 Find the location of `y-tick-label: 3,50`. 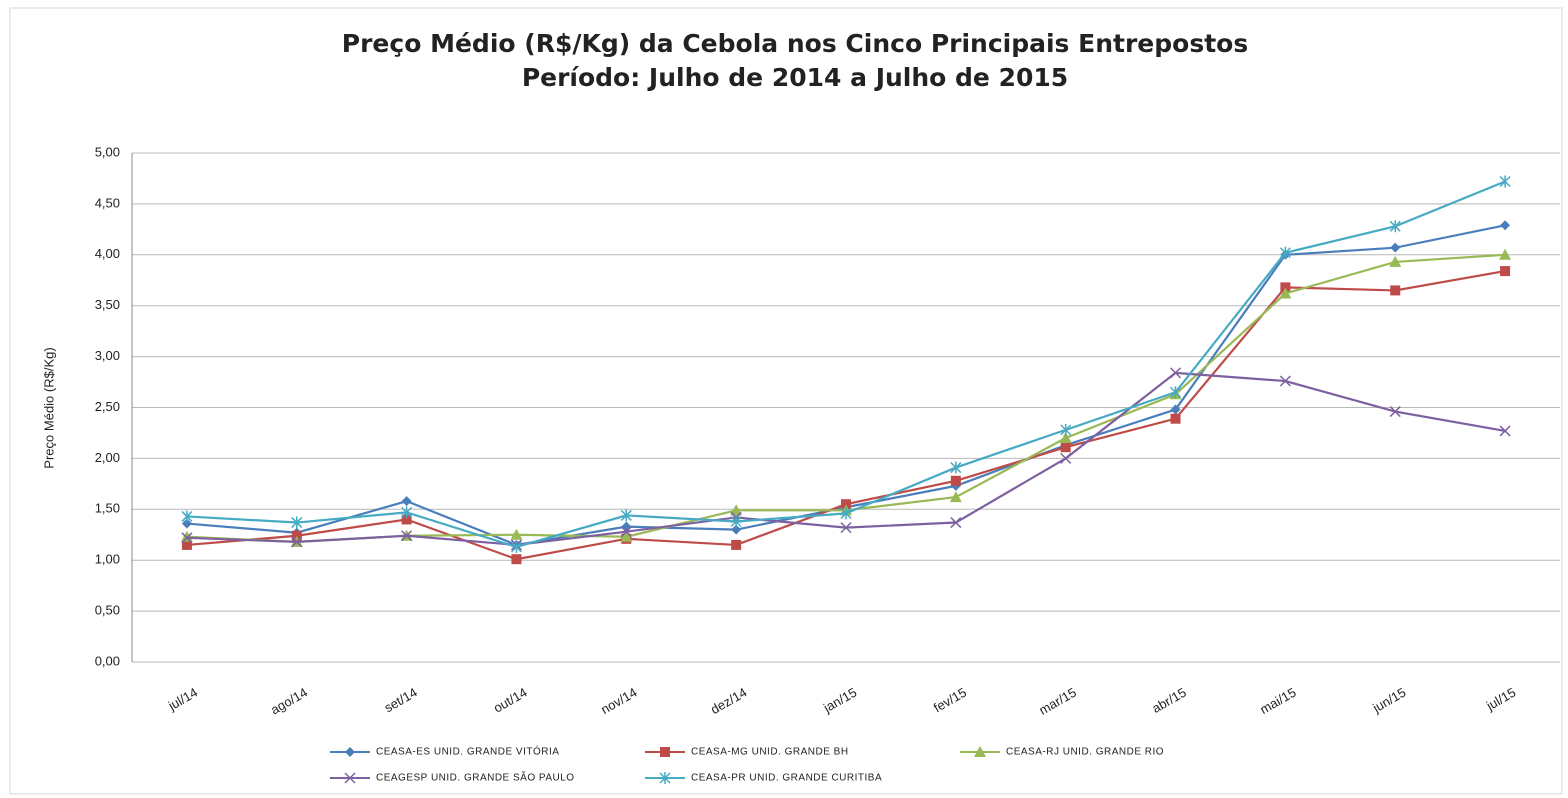

y-tick-label: 3,50 is located at coordinates (107, 304).